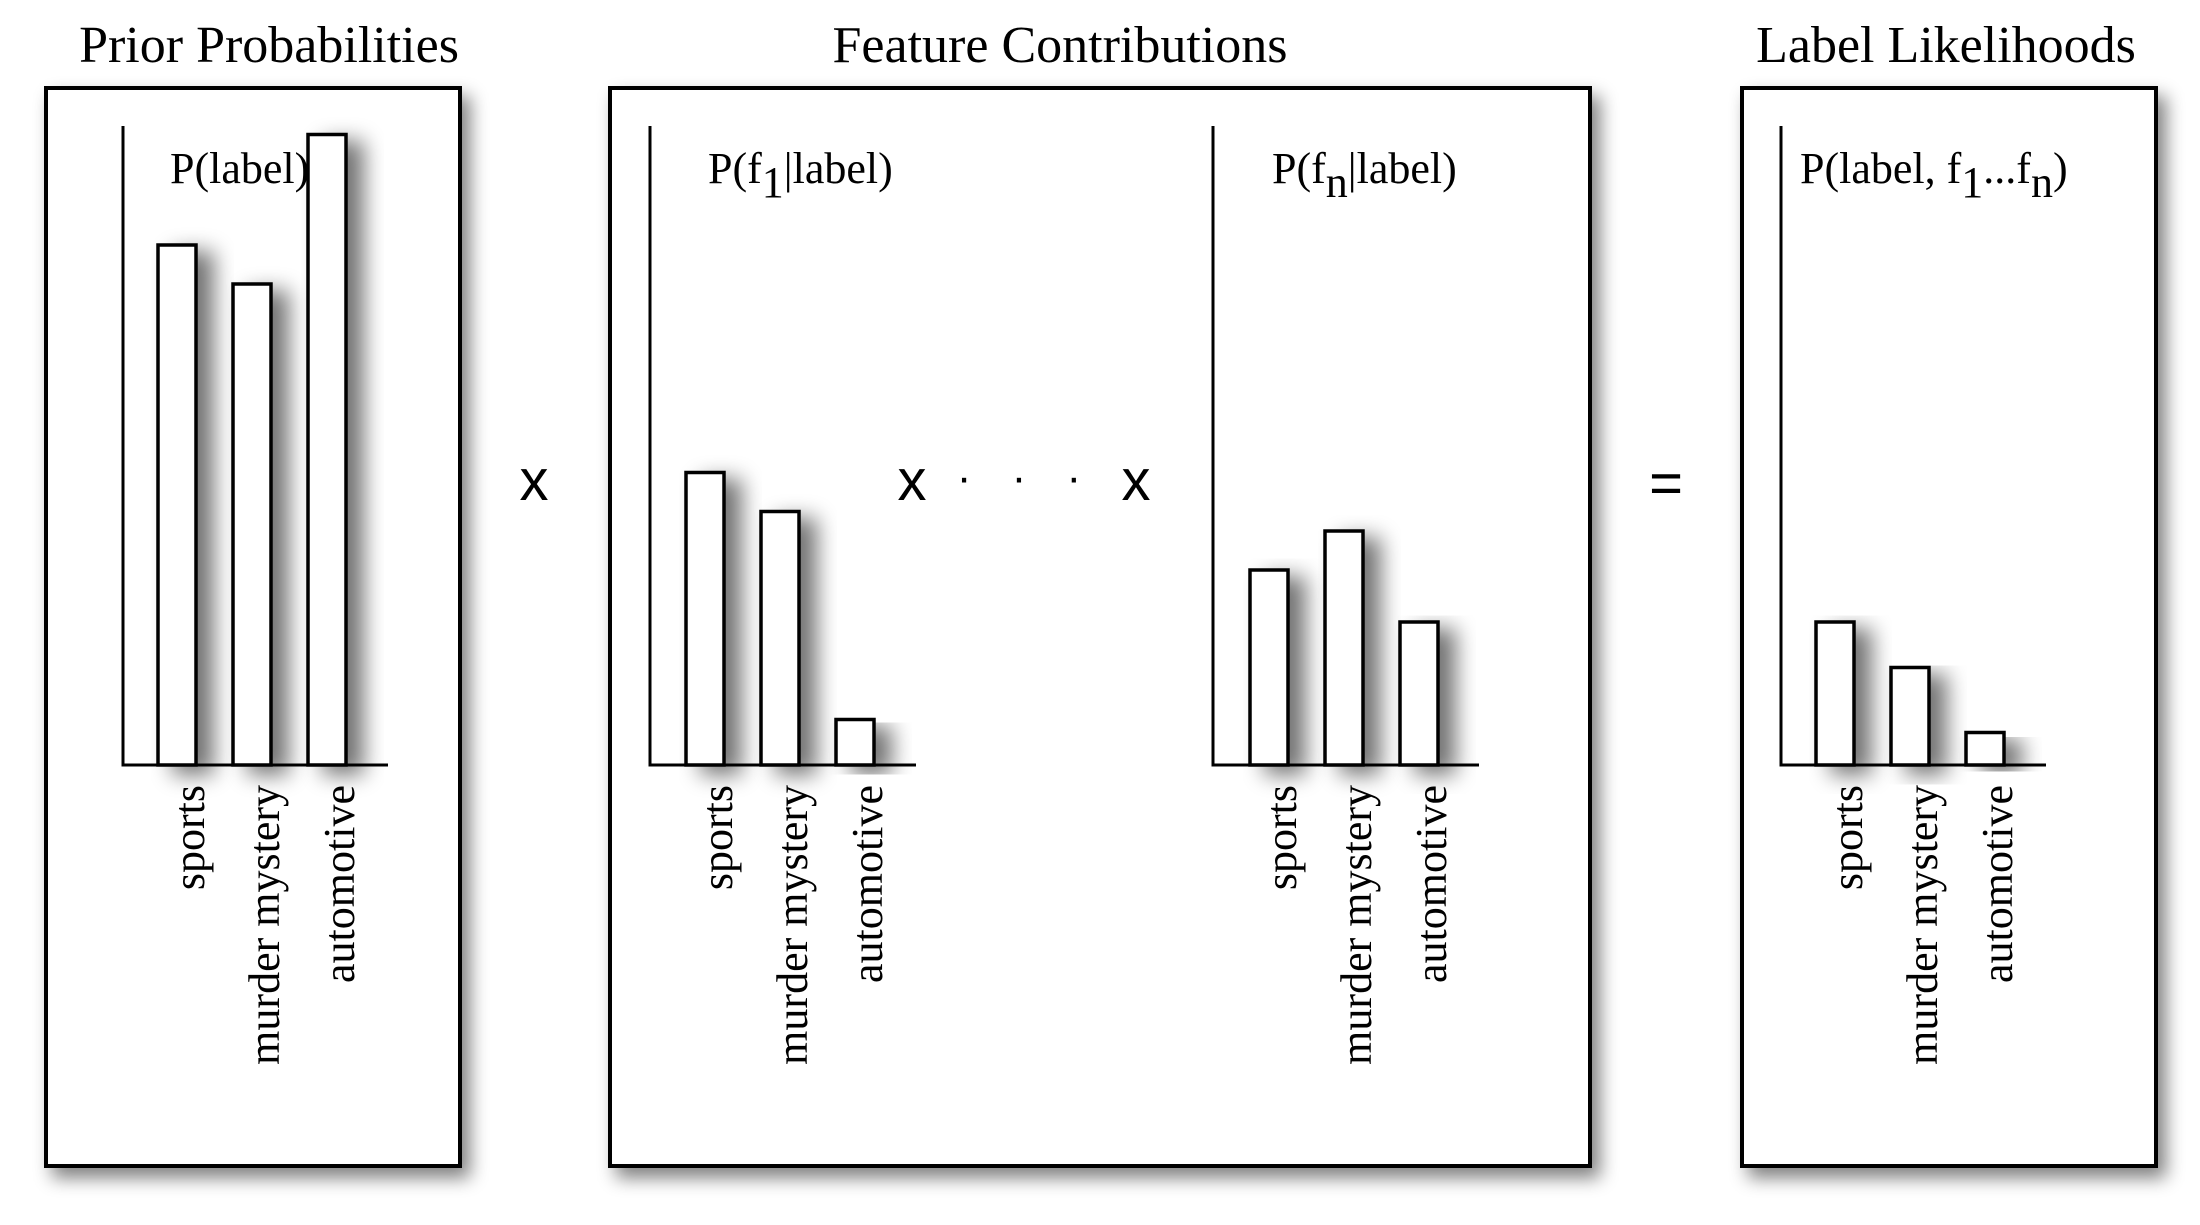  What do you see at coordinates (1364, 175) in the screenshot?
I see `feature-n-chart-title: P(fn|label)` at bounding box center [1364, 175].